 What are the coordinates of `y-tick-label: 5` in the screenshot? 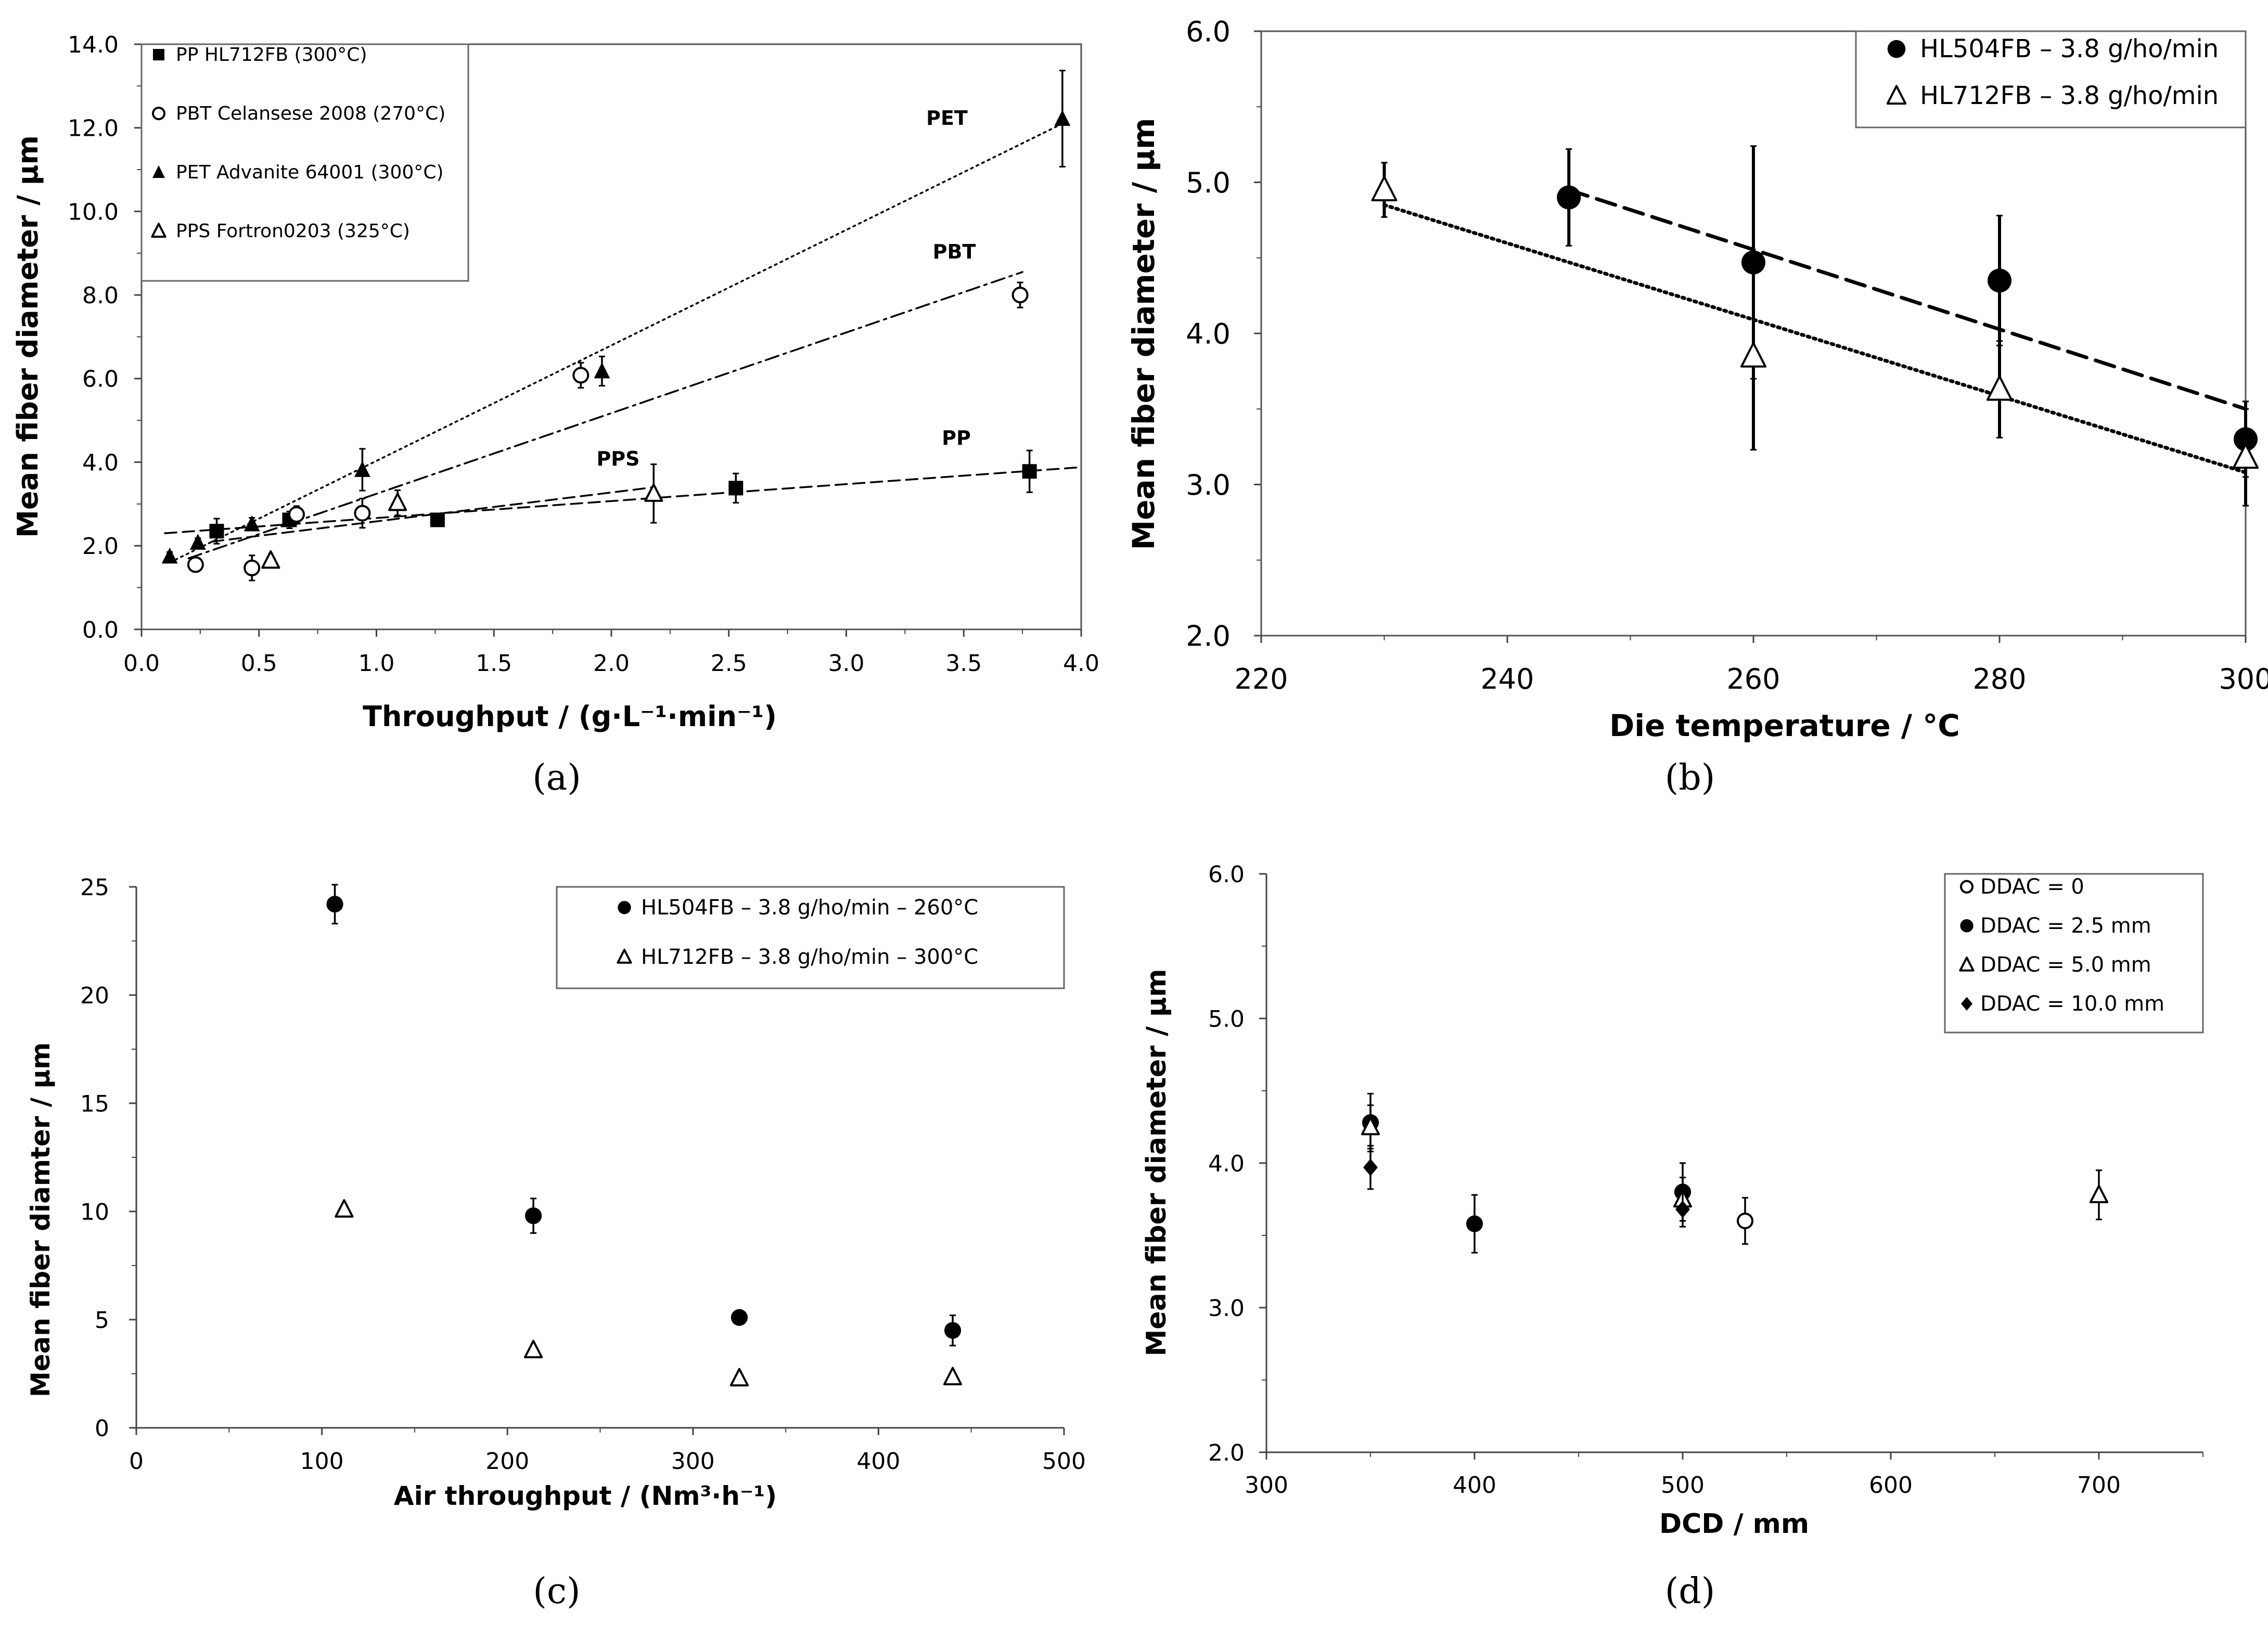 It's located at (102, 1320).